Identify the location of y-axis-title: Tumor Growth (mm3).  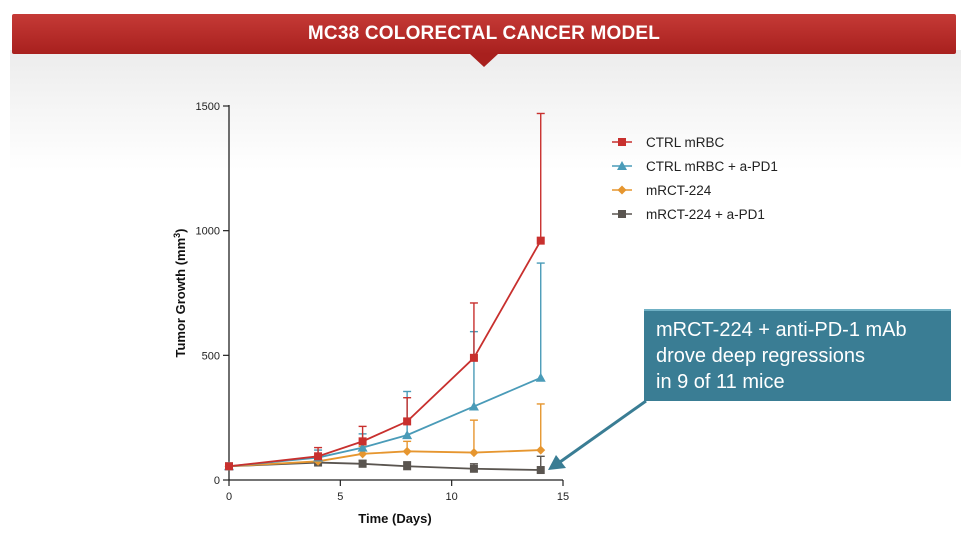
(180, 293).